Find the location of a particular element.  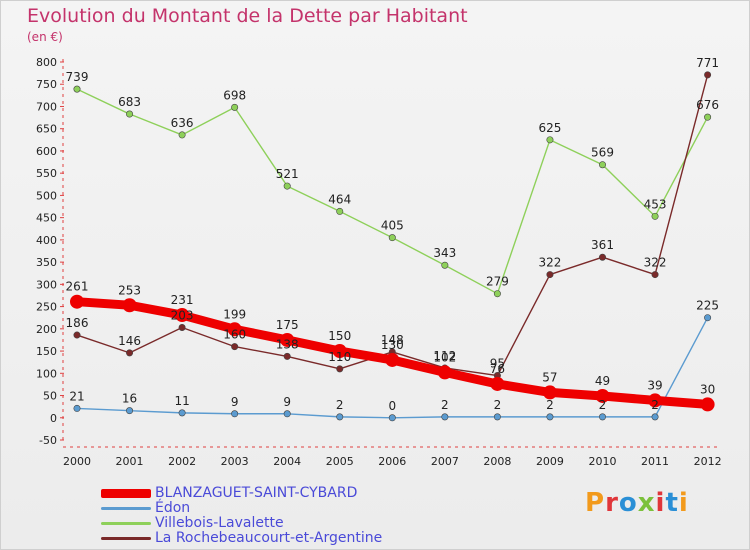

data-label: 57 is located at coordinates (549, 377).